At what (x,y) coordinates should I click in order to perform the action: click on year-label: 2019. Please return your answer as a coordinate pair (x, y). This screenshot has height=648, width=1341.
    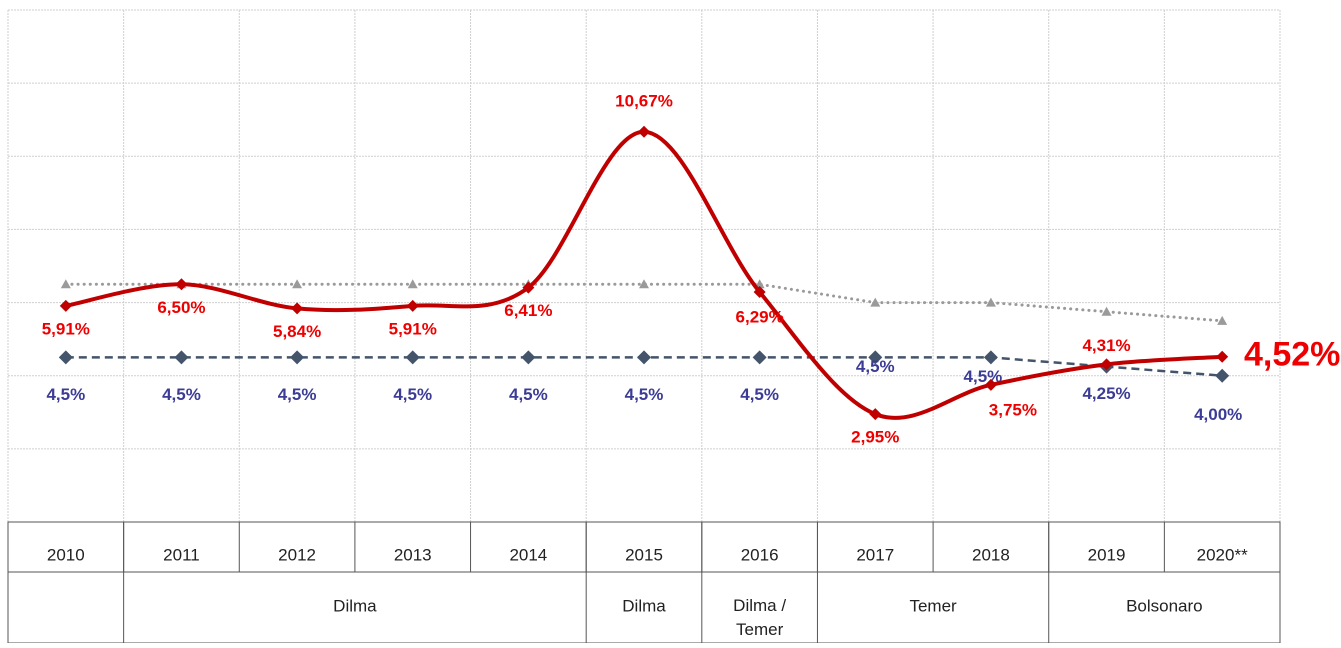
    Looking at the image, I should click on (1107, 554).